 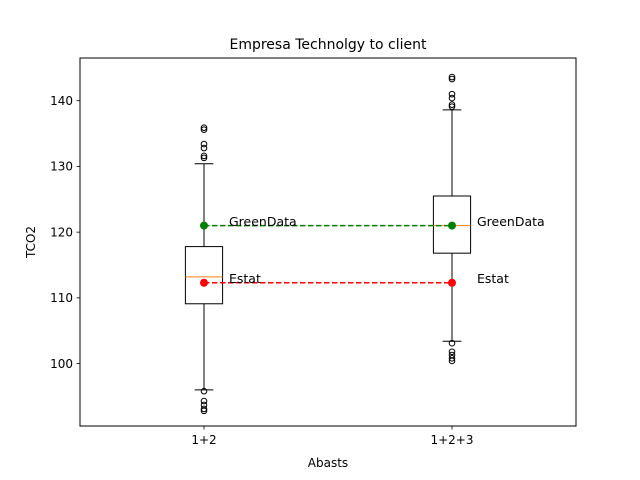 What do you see at coordinates (61, 101) in the screenshot?
I see `y-tick-label: 140` at bounding box center [61, 101].